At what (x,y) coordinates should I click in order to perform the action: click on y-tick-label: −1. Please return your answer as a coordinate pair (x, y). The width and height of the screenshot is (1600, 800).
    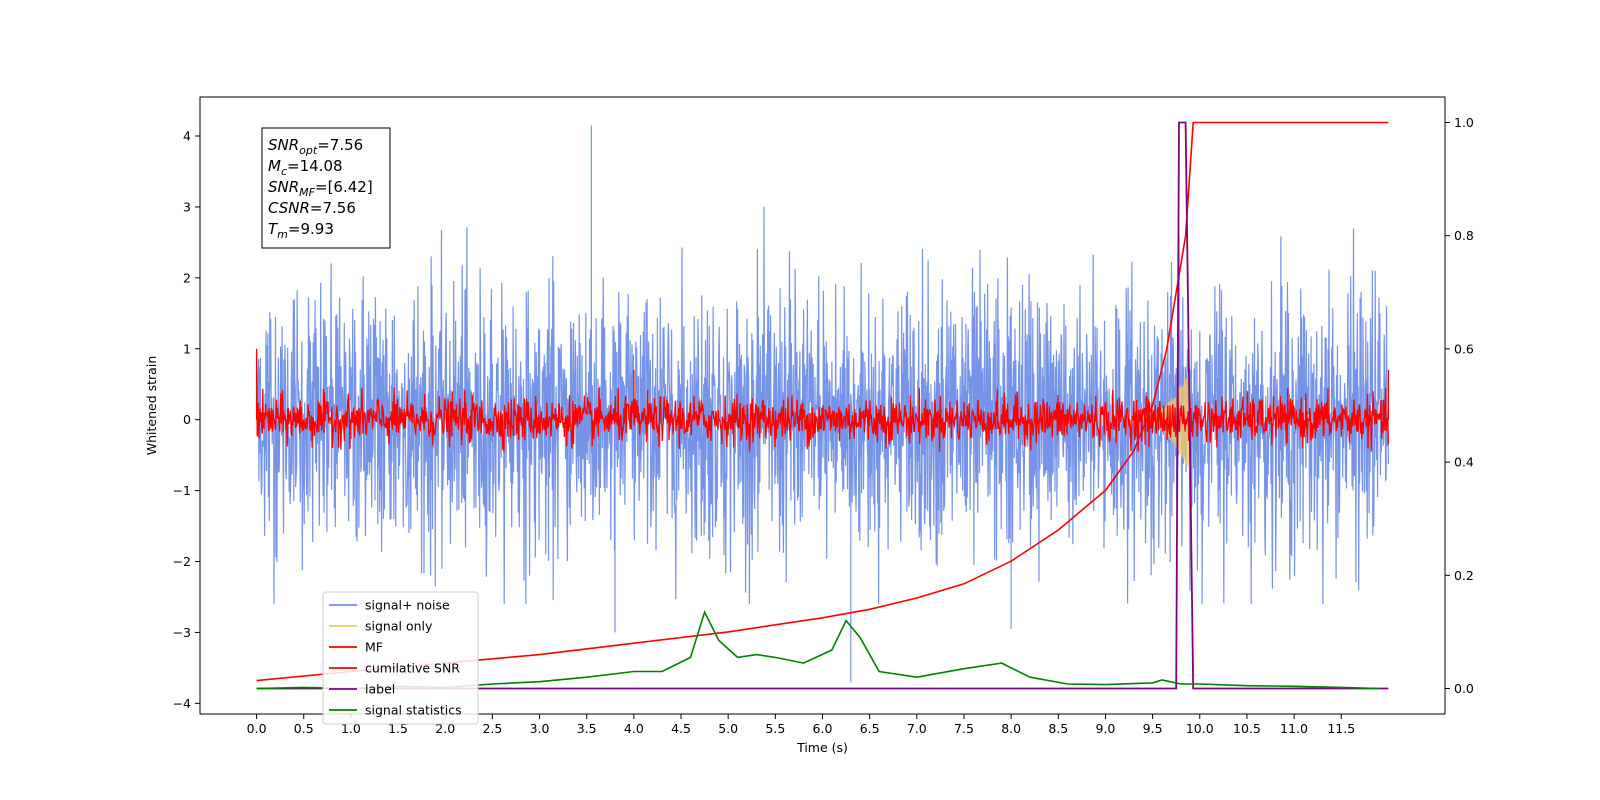
    Looking at the image, I should click on (182, 490).